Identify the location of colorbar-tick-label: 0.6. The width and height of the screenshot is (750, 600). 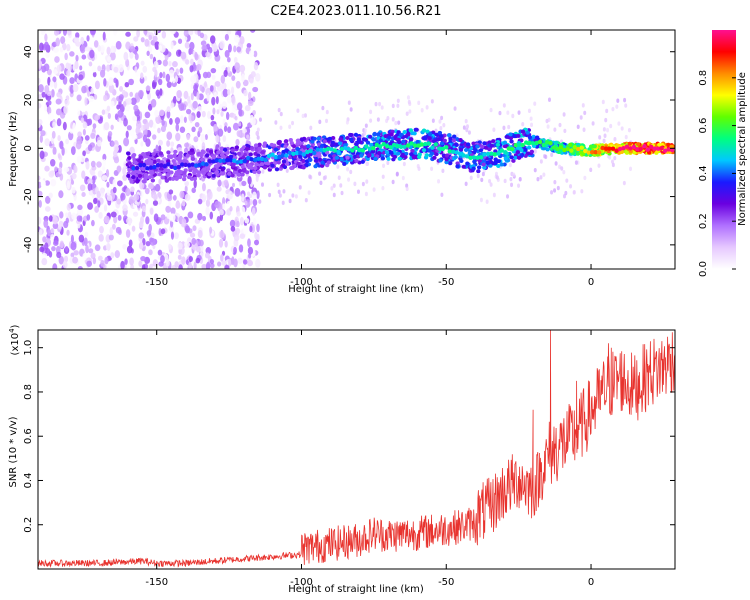
(703, 126).